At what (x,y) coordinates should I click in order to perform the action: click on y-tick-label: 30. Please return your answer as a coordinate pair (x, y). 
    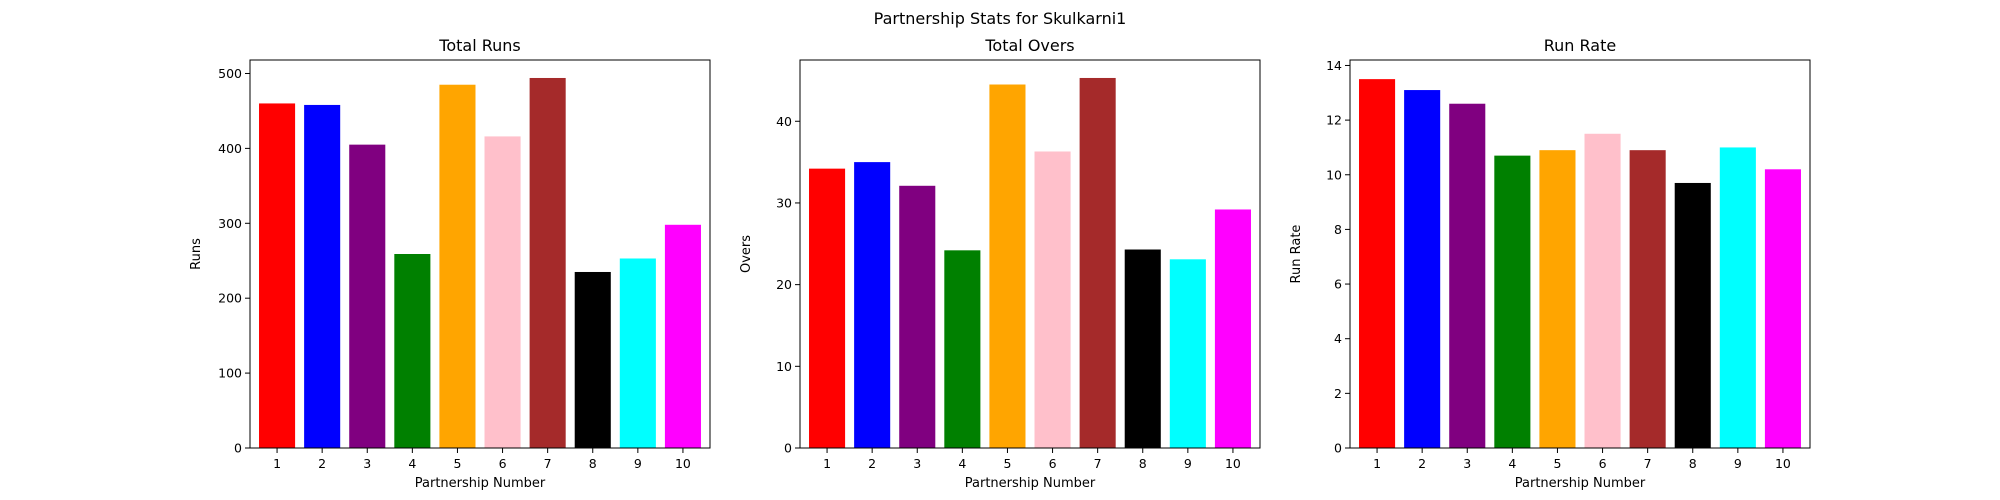
    Looking at the image, I should click on (784, 202).